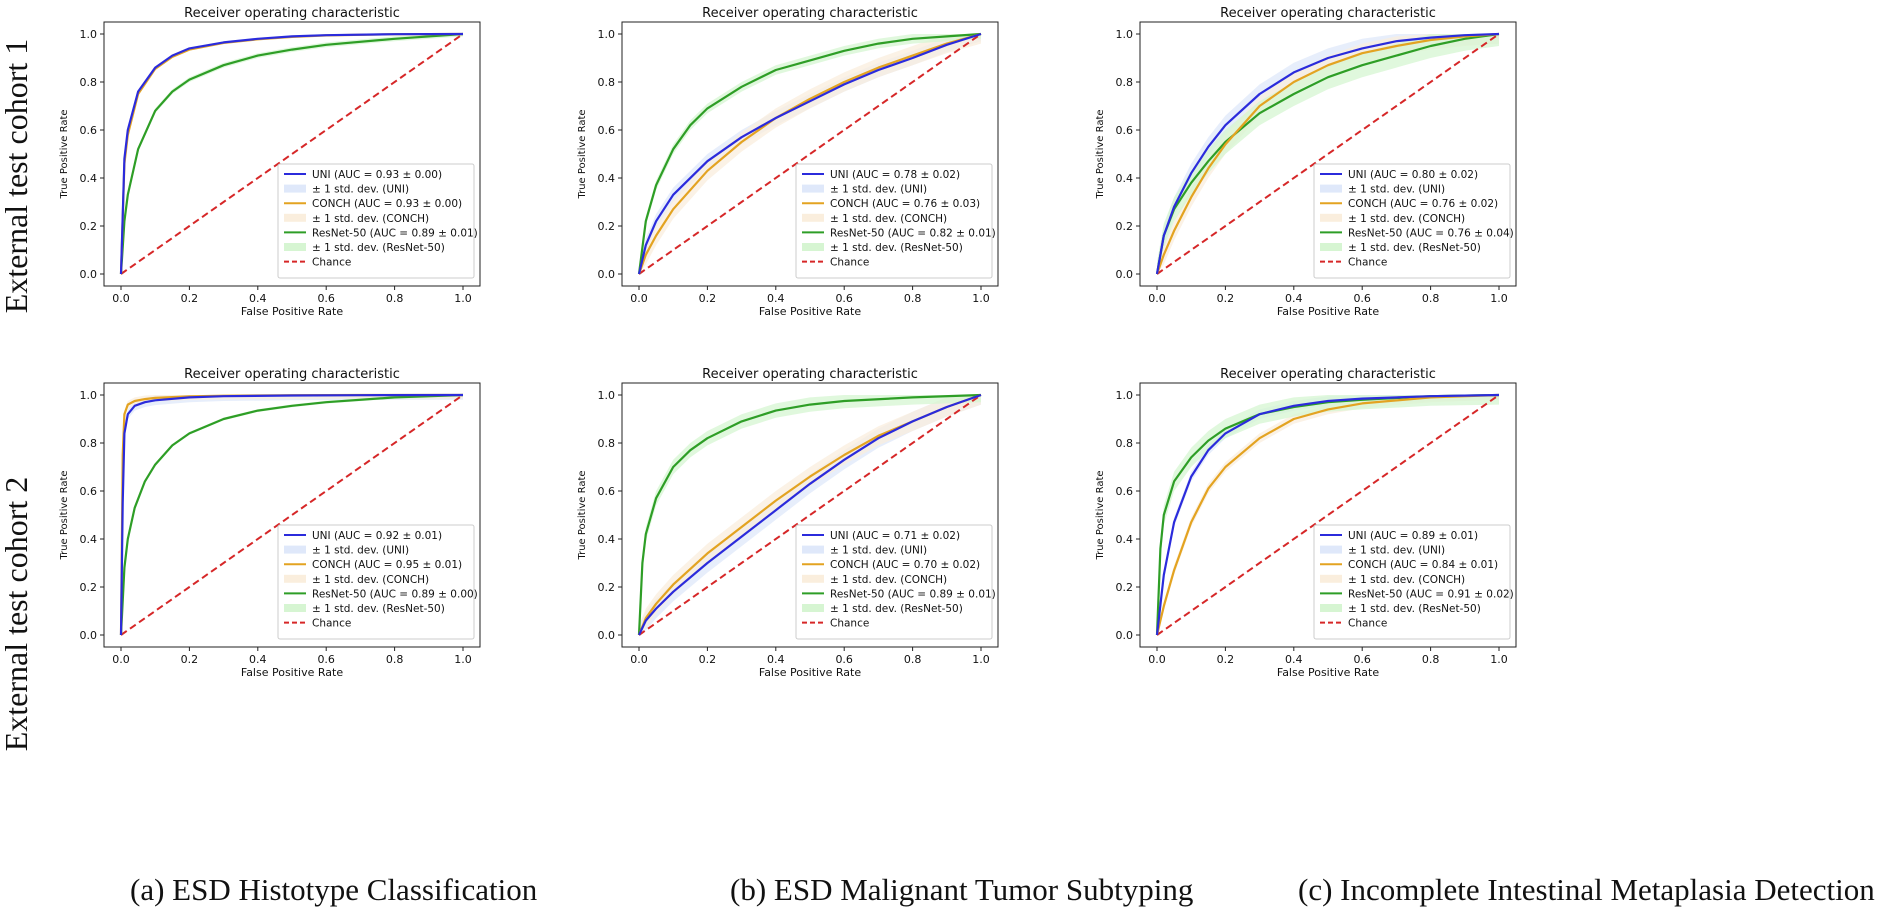  I want to click on legend-entry: CONCH (AUC = 0.84 ± 0.01), so click(1423, 565).